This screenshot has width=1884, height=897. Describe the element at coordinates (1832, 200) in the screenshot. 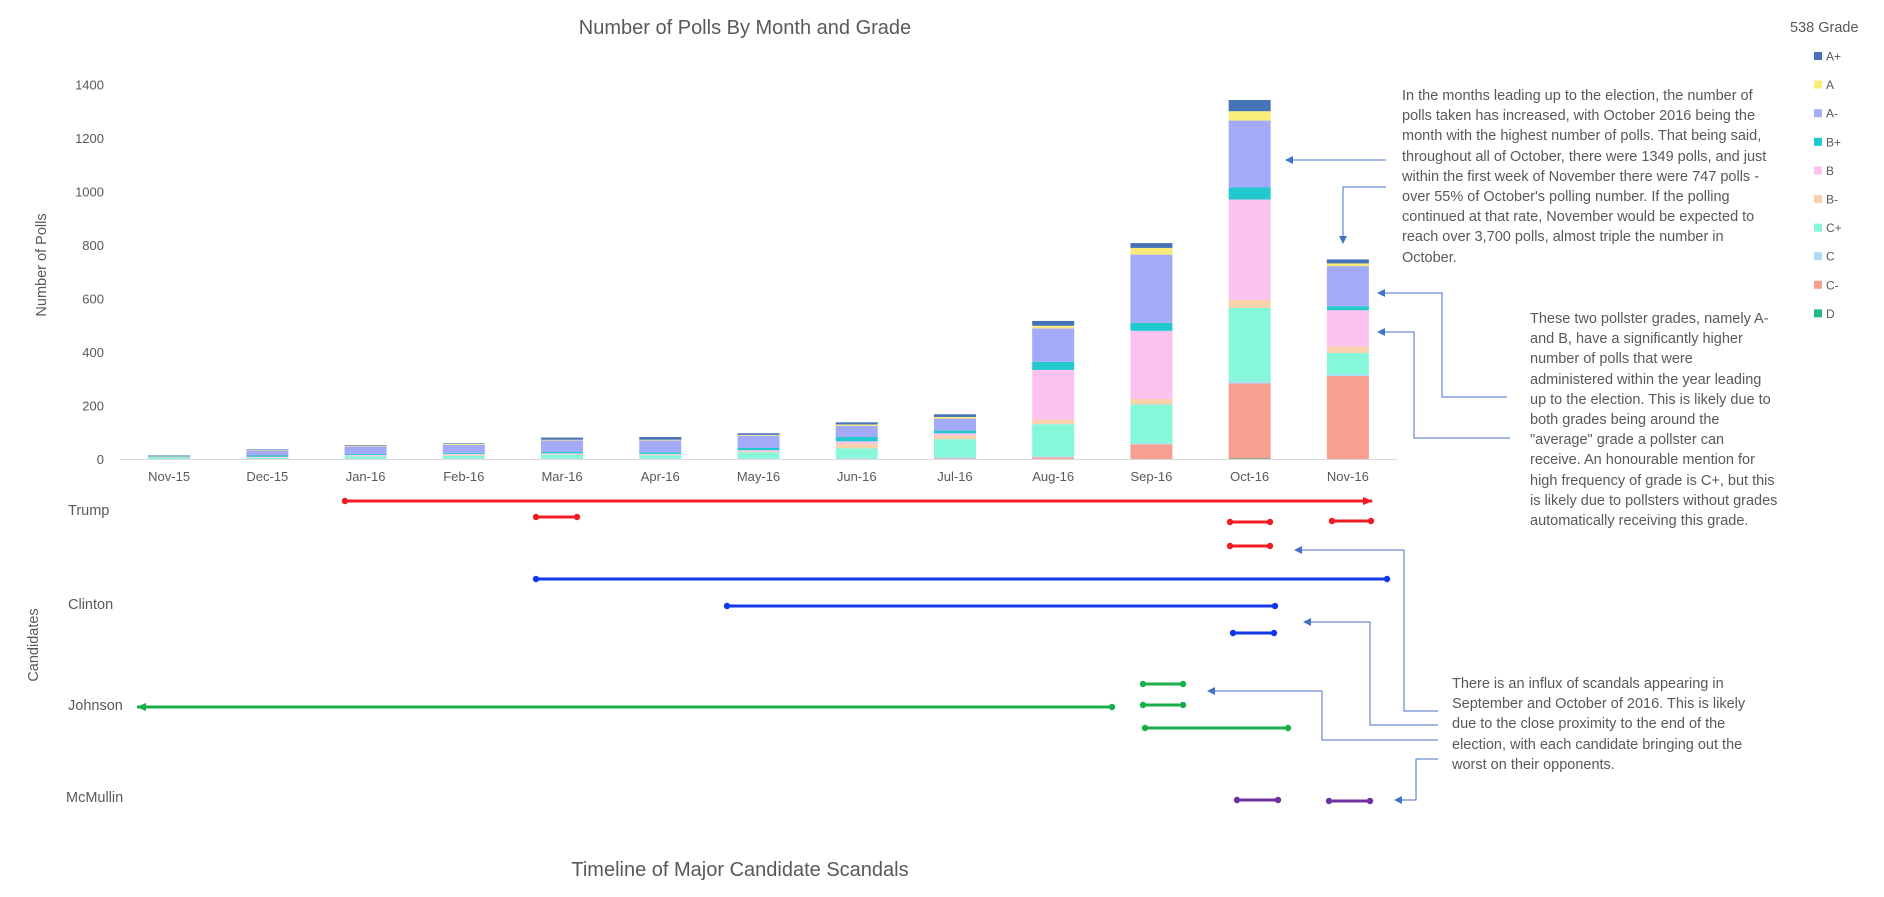

I see `legend-label-B-: B-` at that location.